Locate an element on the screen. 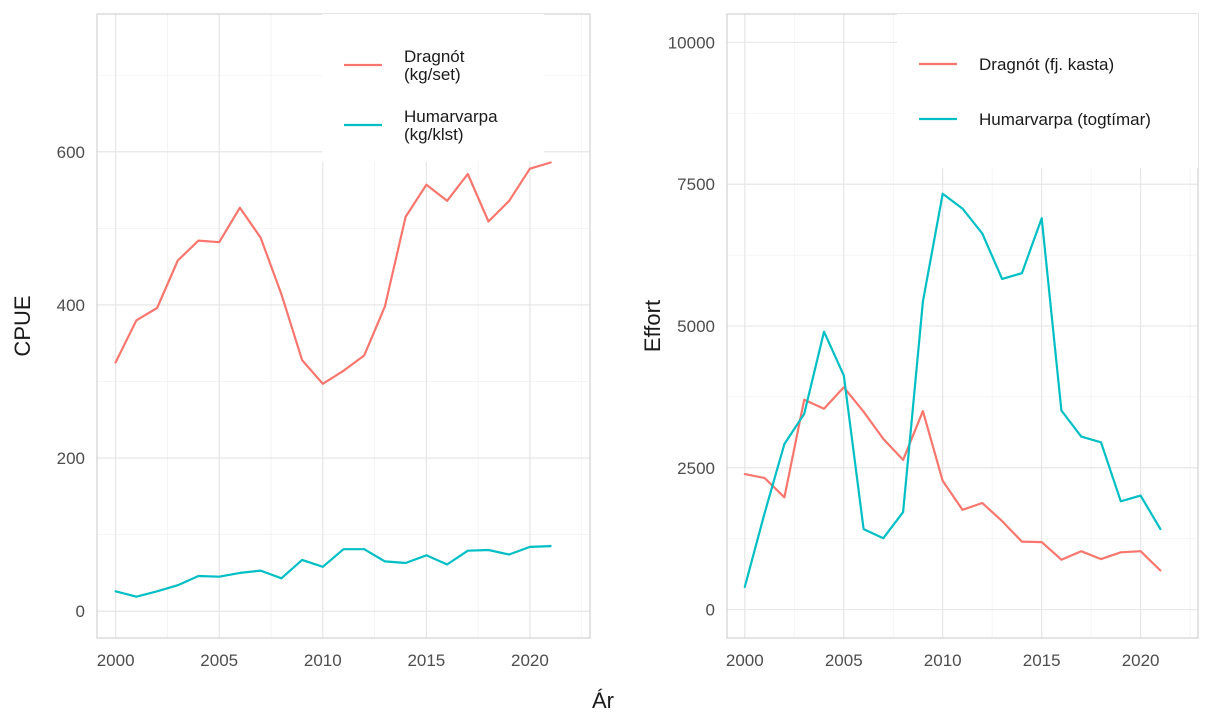  y-tick-label: 10000 is located at coordinates (691, 42).